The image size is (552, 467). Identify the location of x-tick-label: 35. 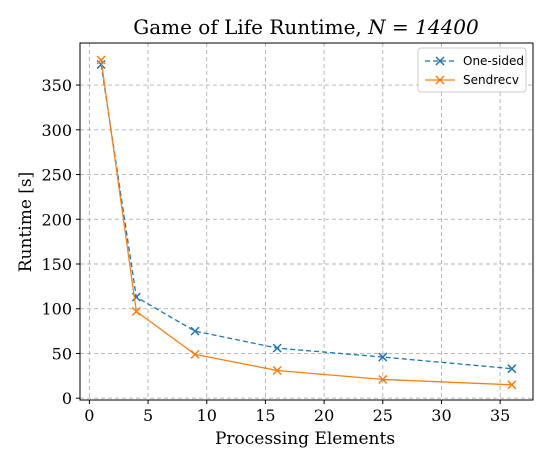
(500, 415).